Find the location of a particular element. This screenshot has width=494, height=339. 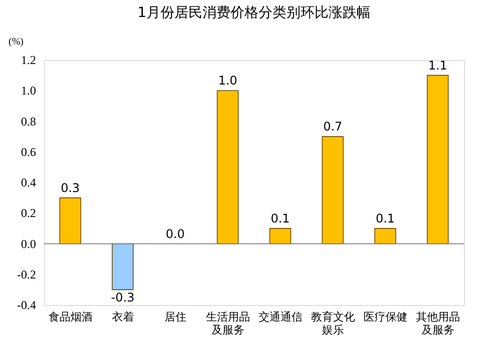

x-tick-label: 交通通信 is located at coordinates (280, 317).